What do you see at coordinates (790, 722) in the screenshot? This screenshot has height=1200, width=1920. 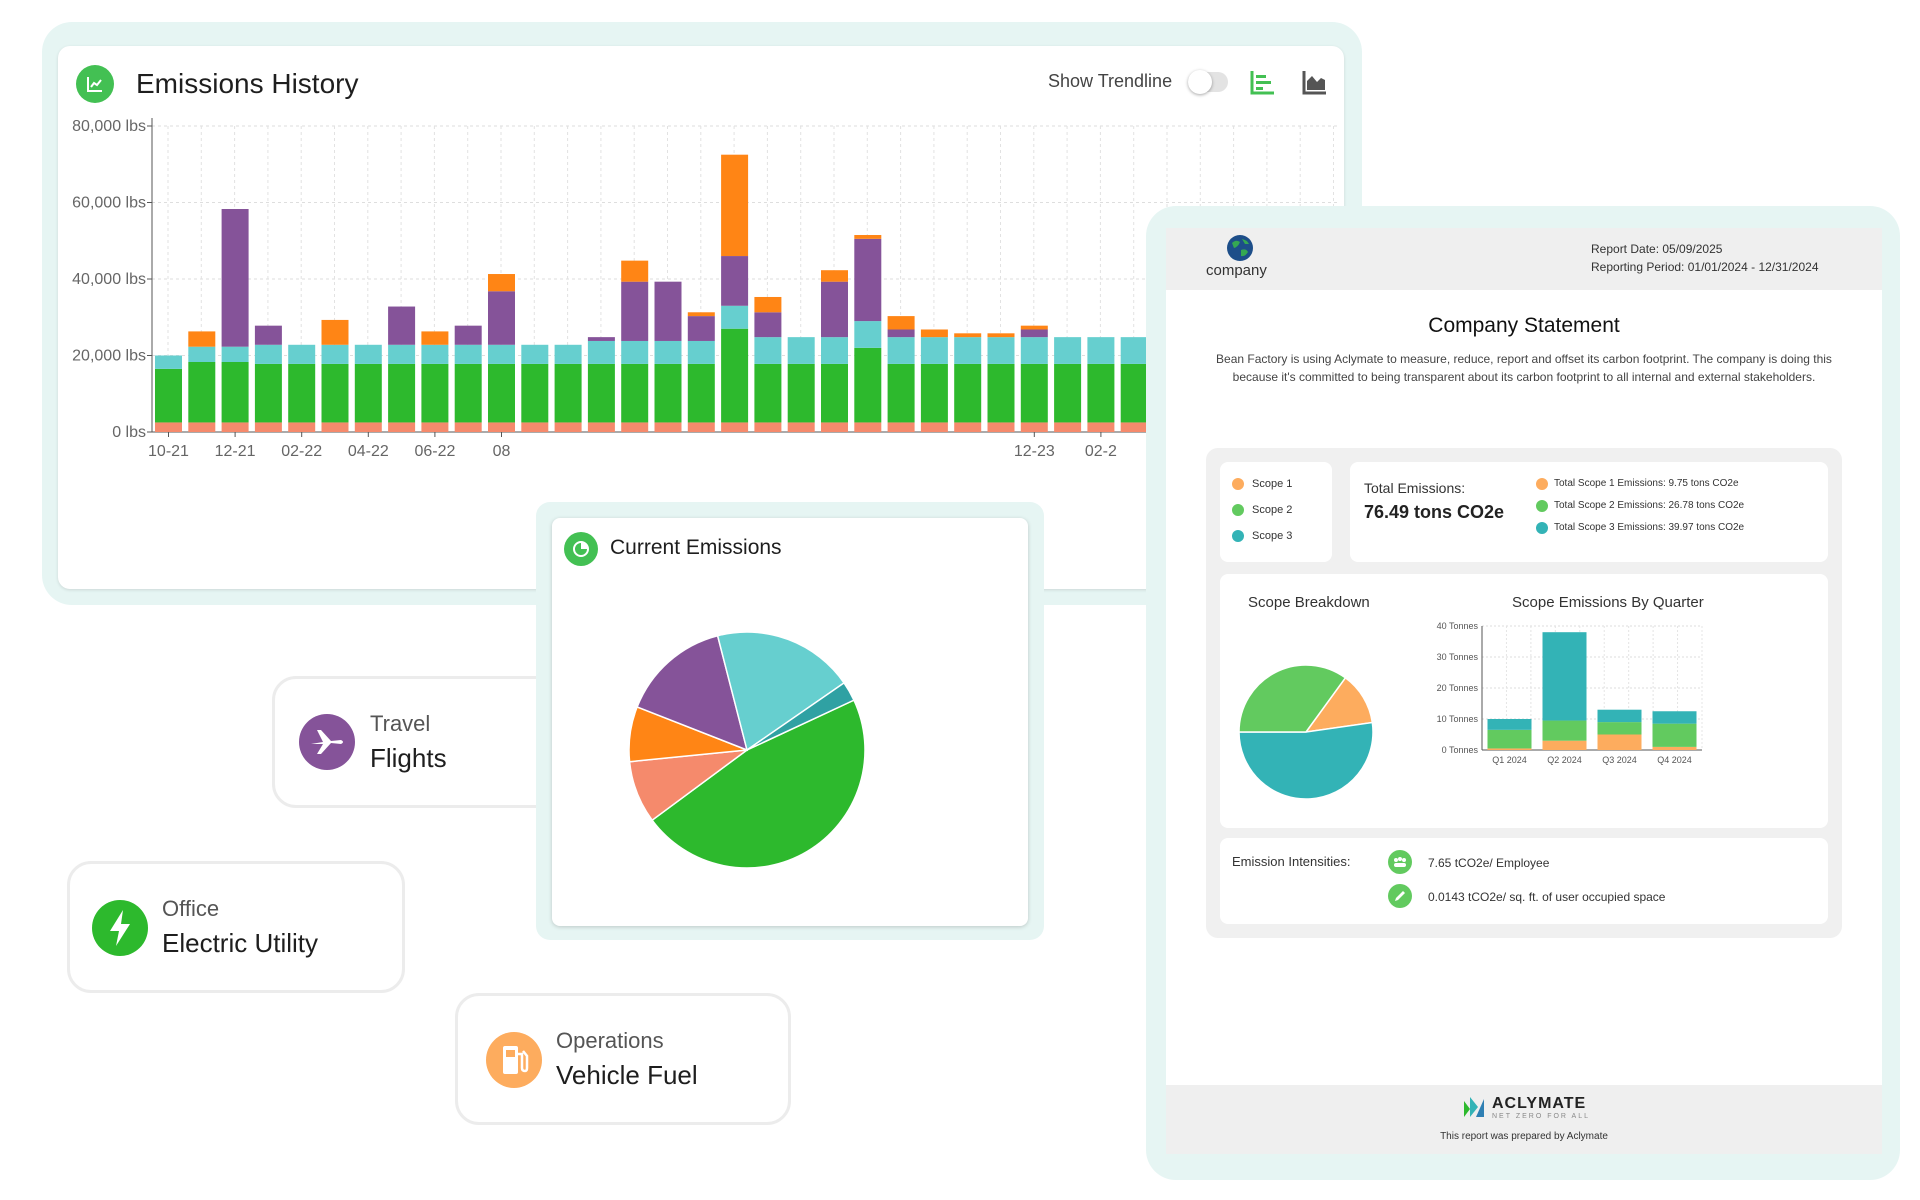 I see `current-emissions-card: Current Emissions` at bounding box center [790, 722].